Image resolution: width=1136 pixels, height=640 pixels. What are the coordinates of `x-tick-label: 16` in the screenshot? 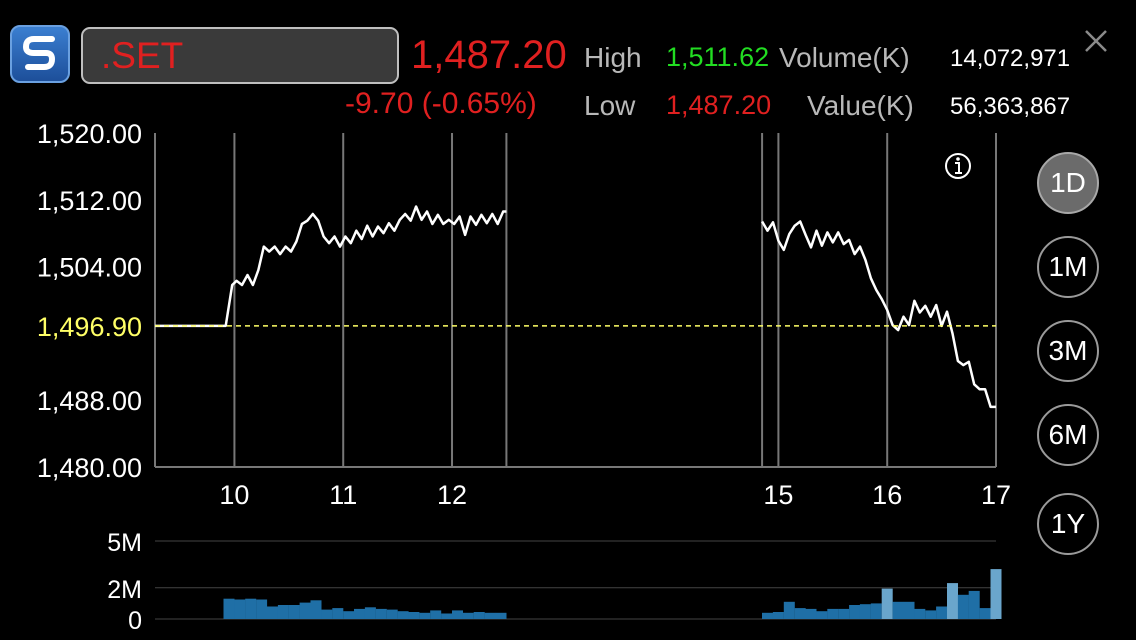 It's located at (887, 495).